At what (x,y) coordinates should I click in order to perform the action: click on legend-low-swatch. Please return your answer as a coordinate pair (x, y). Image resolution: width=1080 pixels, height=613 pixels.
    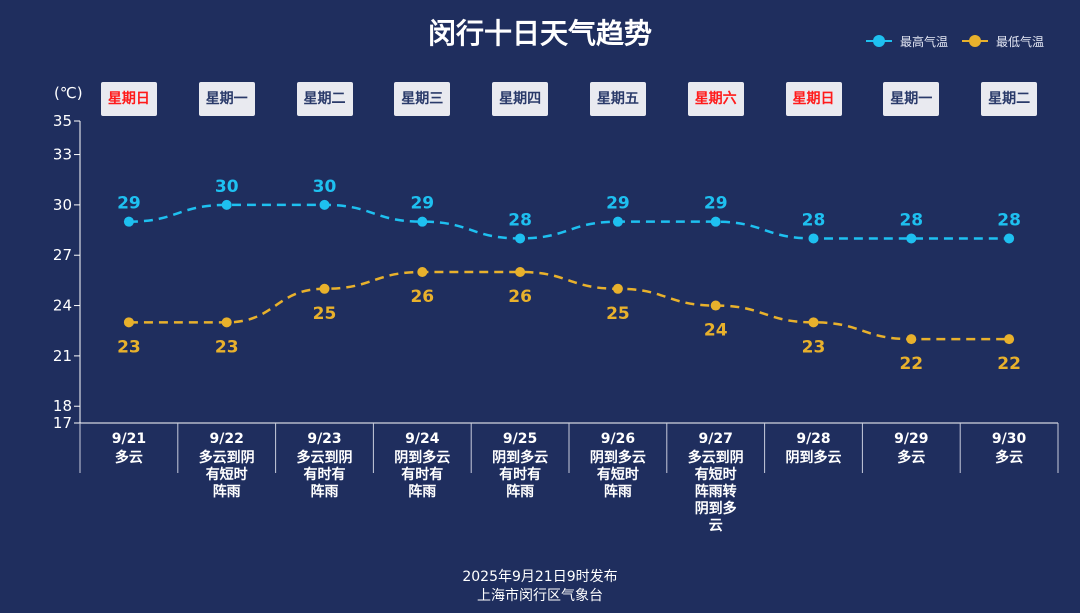
    Looking at the image, I should click on (975, 41).